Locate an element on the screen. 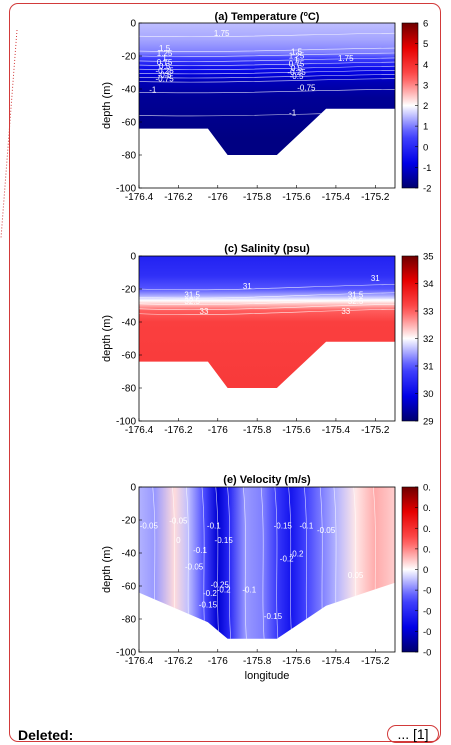 The width and height of the screenshot is (451, 745). colorbar-tick-label: 30 is located at coordinates (428, 394).